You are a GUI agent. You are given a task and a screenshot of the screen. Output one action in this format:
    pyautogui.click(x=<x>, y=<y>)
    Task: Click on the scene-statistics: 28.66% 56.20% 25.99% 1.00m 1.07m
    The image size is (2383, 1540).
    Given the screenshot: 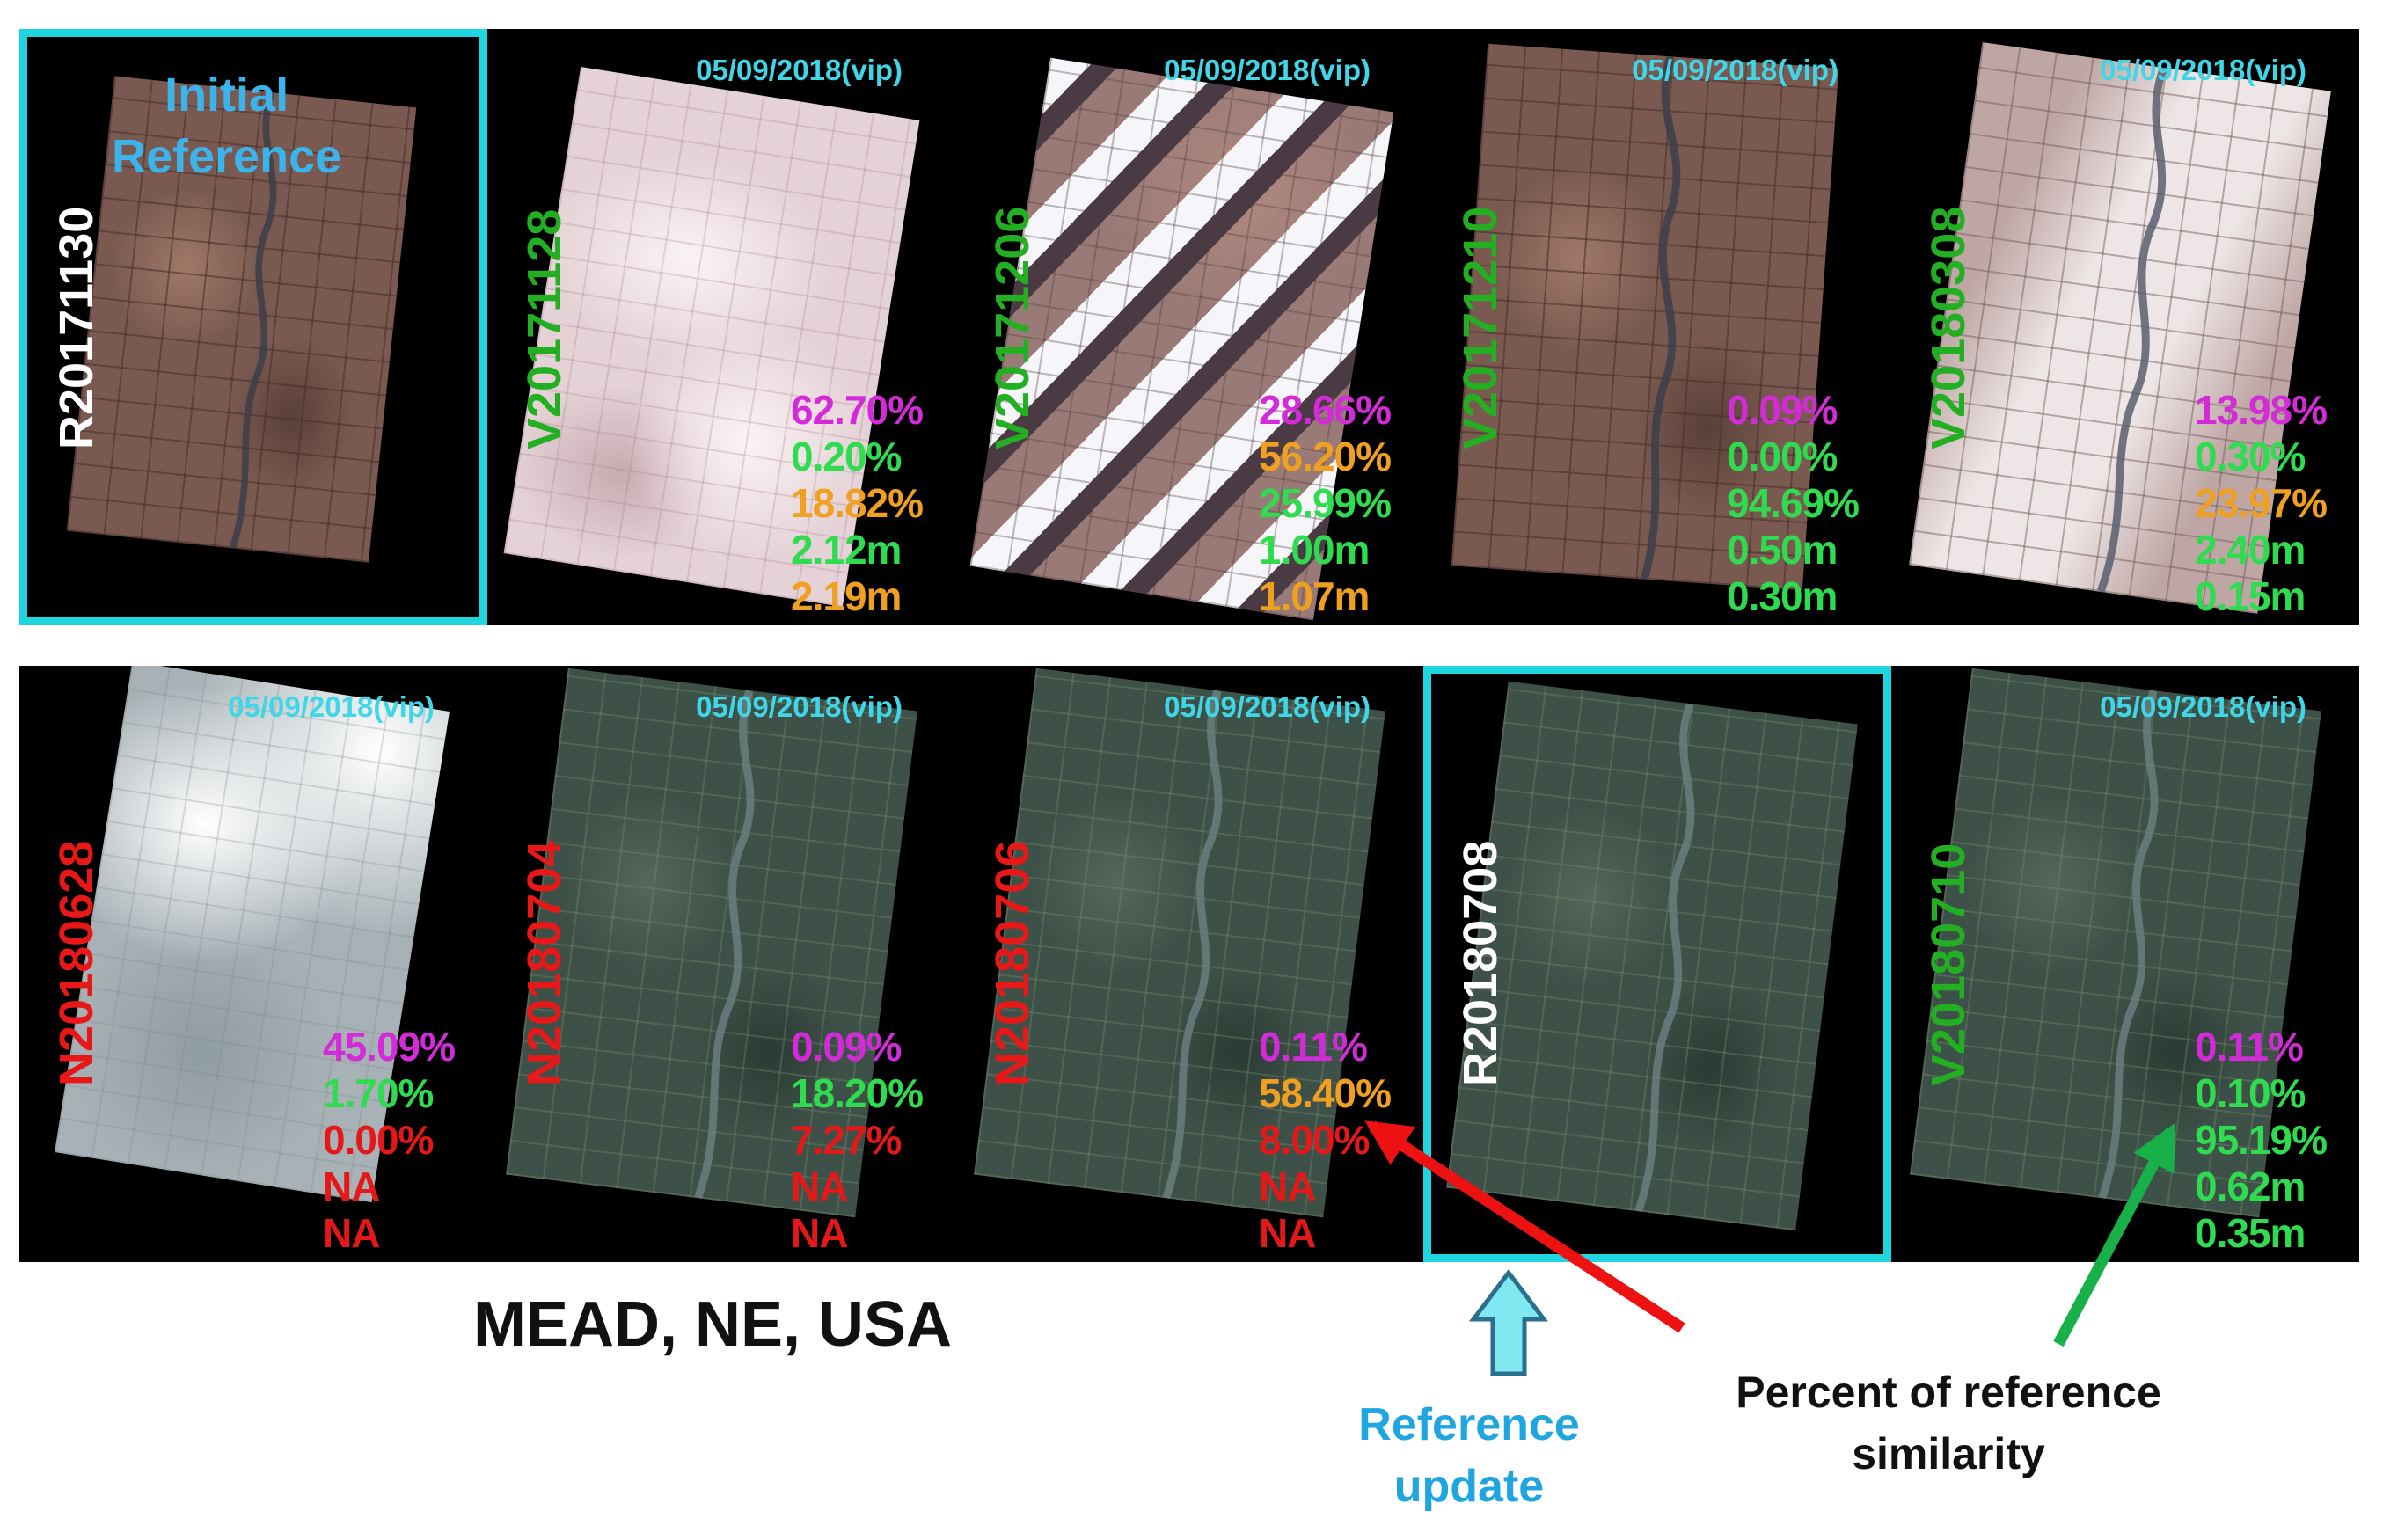 What is the action you would take?
    pyautogui.click(x=1326, y=503)
    